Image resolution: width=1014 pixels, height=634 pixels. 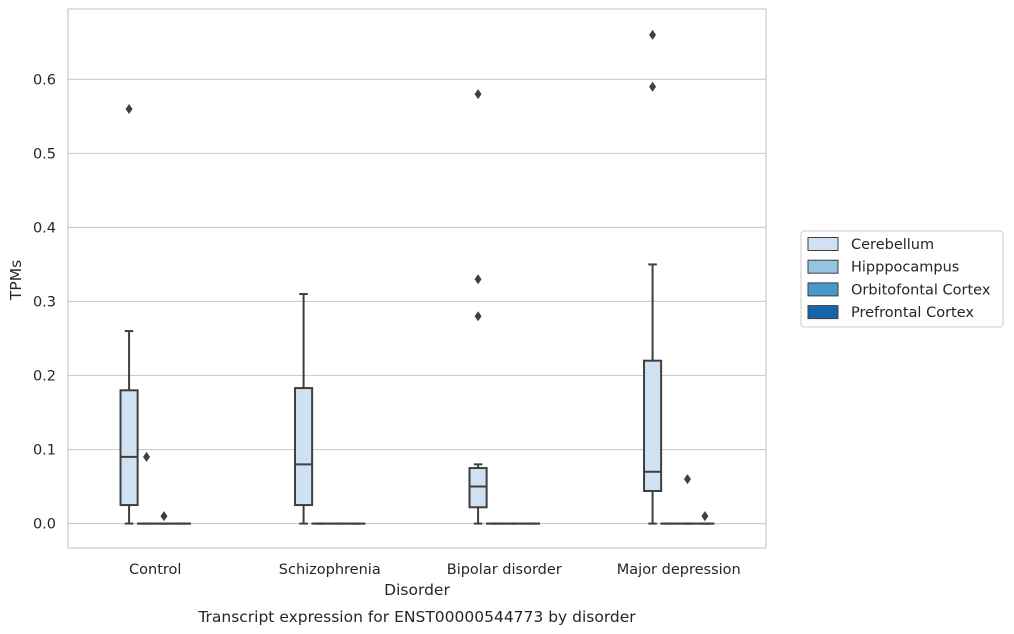 I want to click on y-tick-label: 0.2, so click(x=44, y=376).